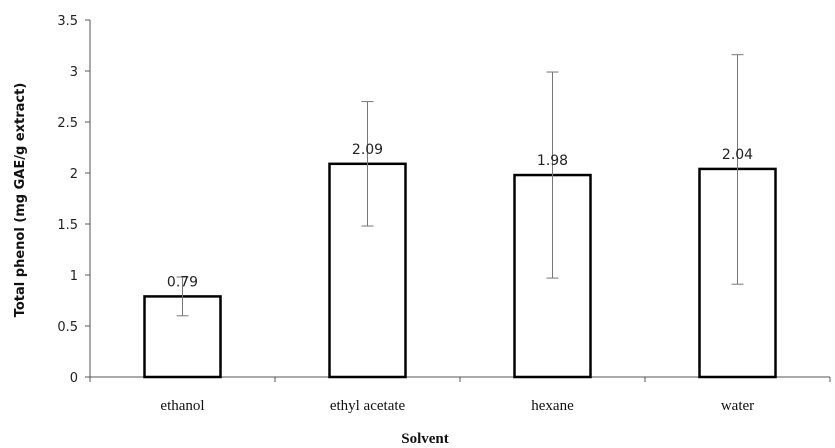 This screenshot has height=448, width=835. What do you see at coordinates (74, 72) in the screenshot?
I see `y-tick-label: 3` at bounding box center [74, 72].